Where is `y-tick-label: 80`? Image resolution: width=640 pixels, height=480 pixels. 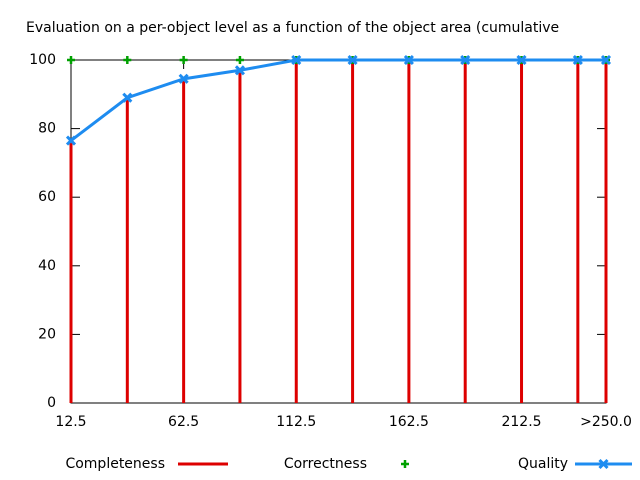
y-tick-label: 80 is located at coordinates (47, 129).